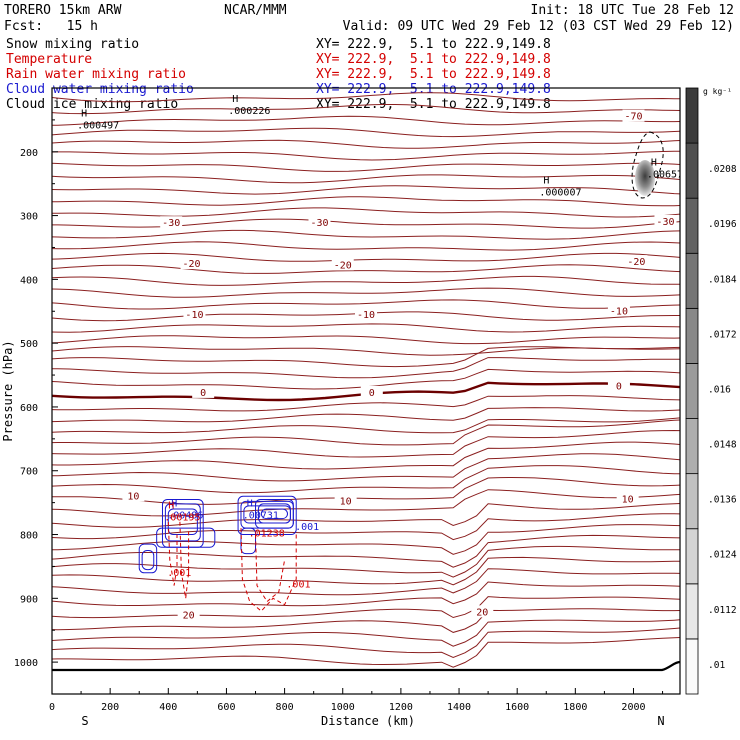  I want to click on right-endpoint-label: N, so click(660, 721).